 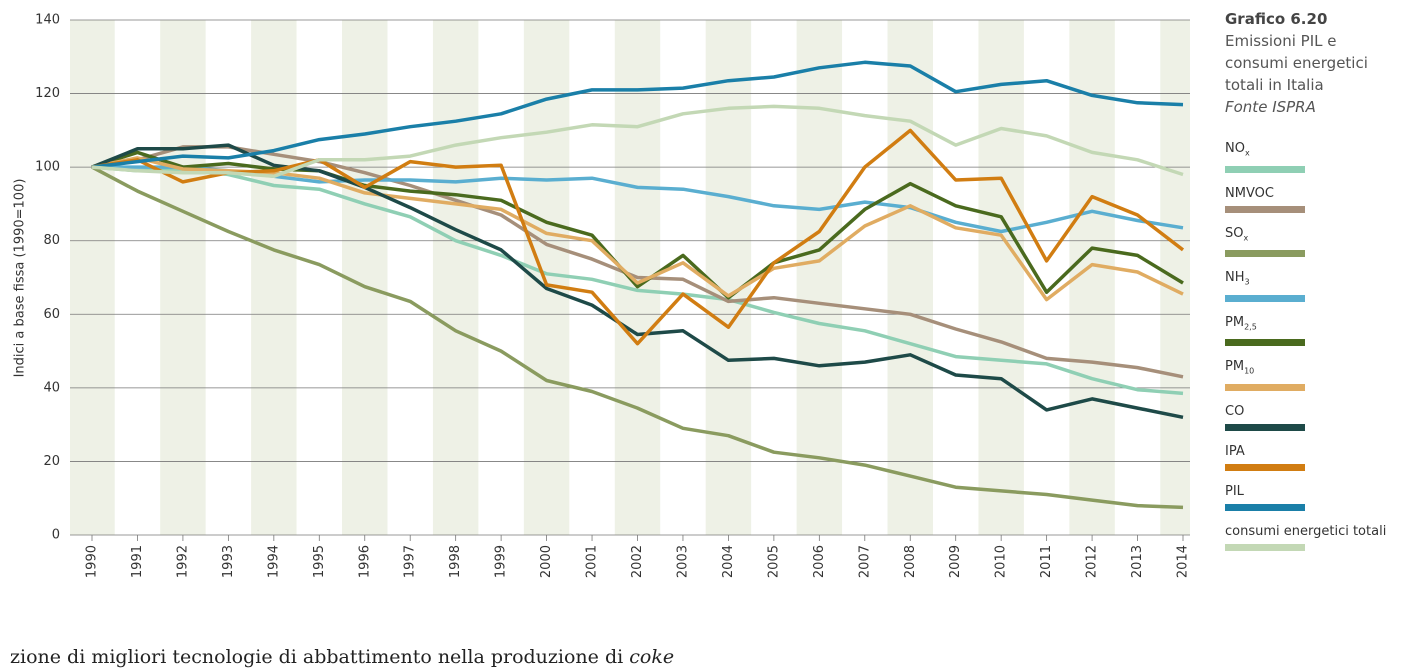 I want to click on y-tick-label: 60, so click(x=51, y=314).